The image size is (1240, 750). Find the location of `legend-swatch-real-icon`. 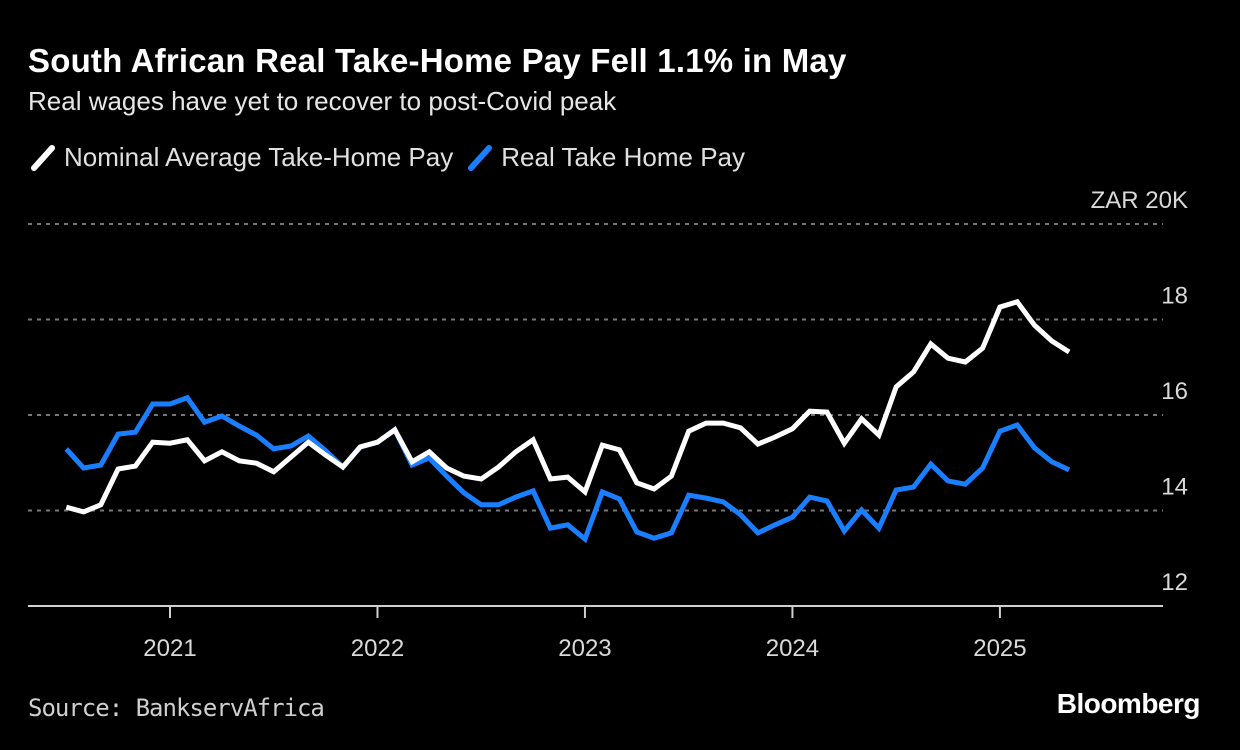

legend-swatch-real-icon is located at coordinates (480, 157).